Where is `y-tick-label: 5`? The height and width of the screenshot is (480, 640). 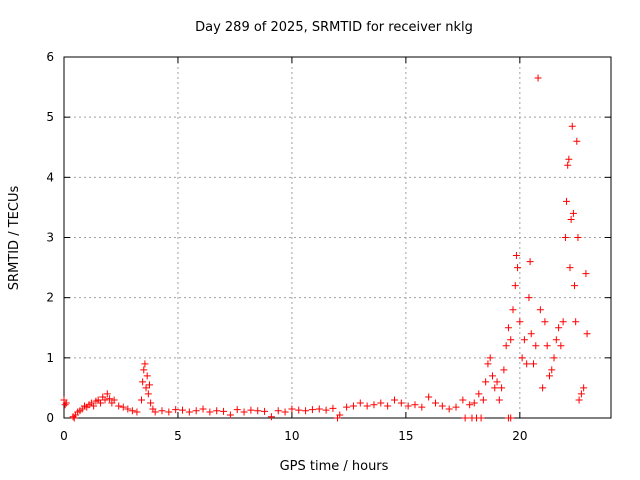 y-tick-label: 5 is located at coordinates (50, 117).